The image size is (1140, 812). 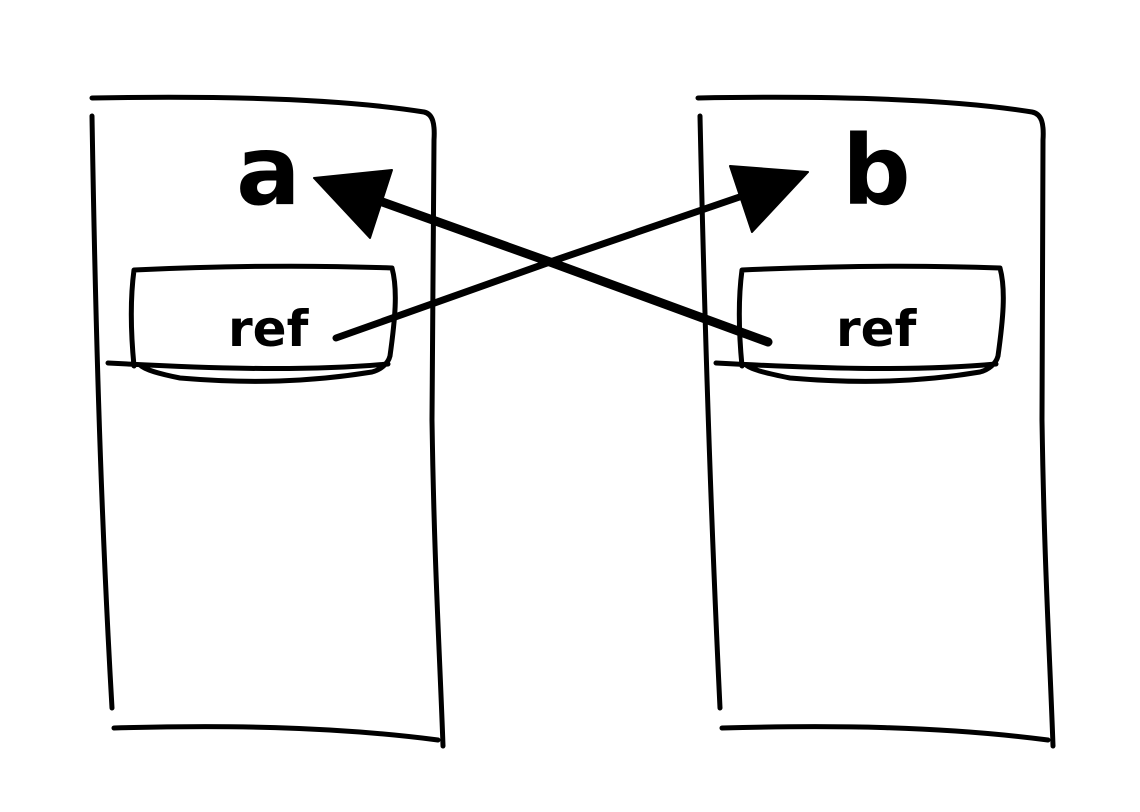 I want to click on object-b-ref-box, so click(x=859, y=323).